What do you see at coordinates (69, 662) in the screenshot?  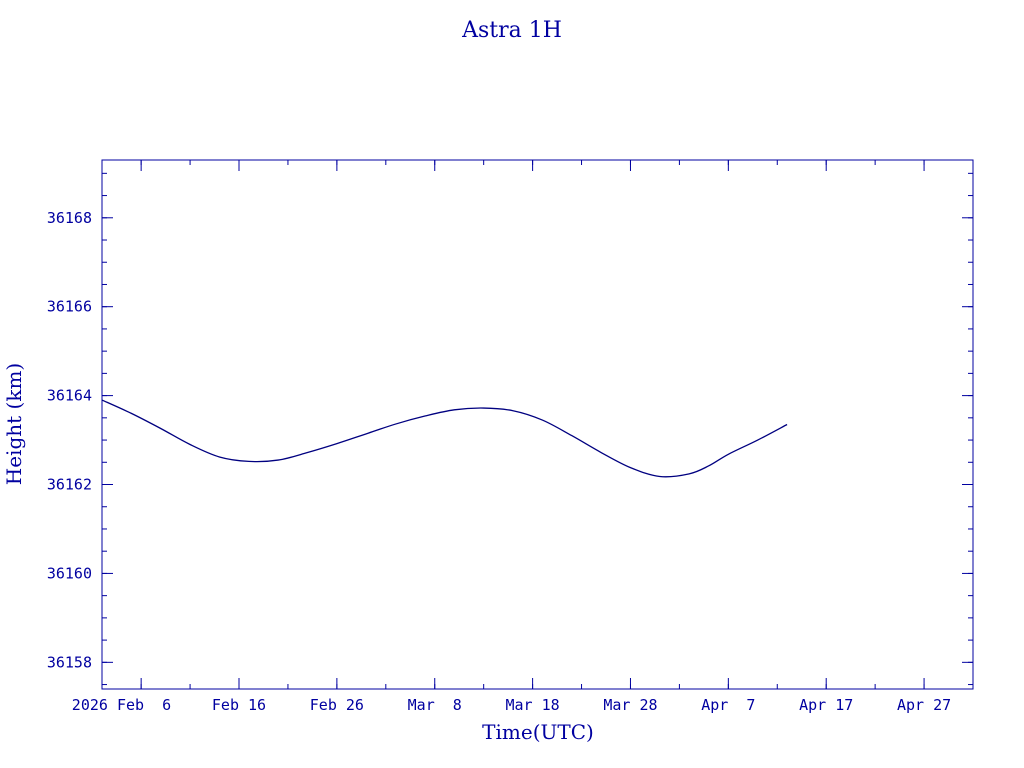 I see `y-tick-label: 36158` at bounding box center [69, 662].